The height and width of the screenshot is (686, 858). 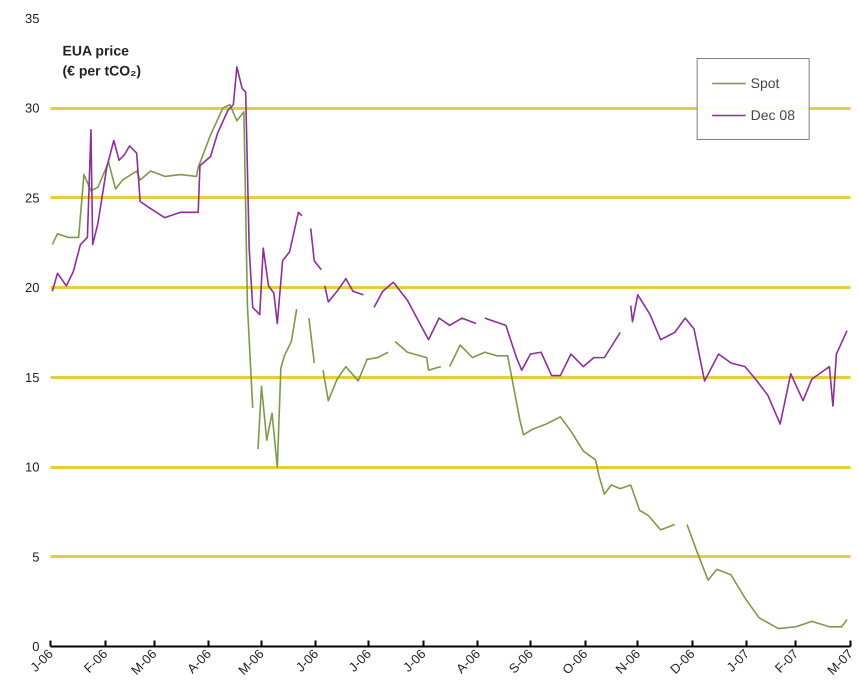 I want to click on y-axis-title: EUA price (€ per tCO₂), so click(x=102, y=60).